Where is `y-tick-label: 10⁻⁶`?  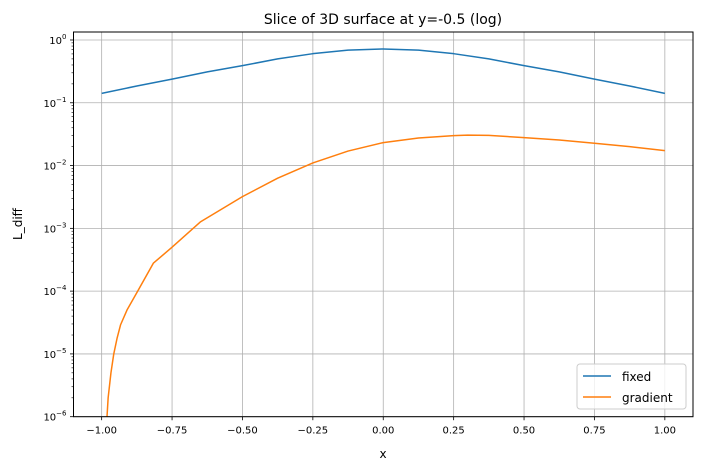 y-tick-label: 10⁻⁶ is located at coordinates (55, 417).